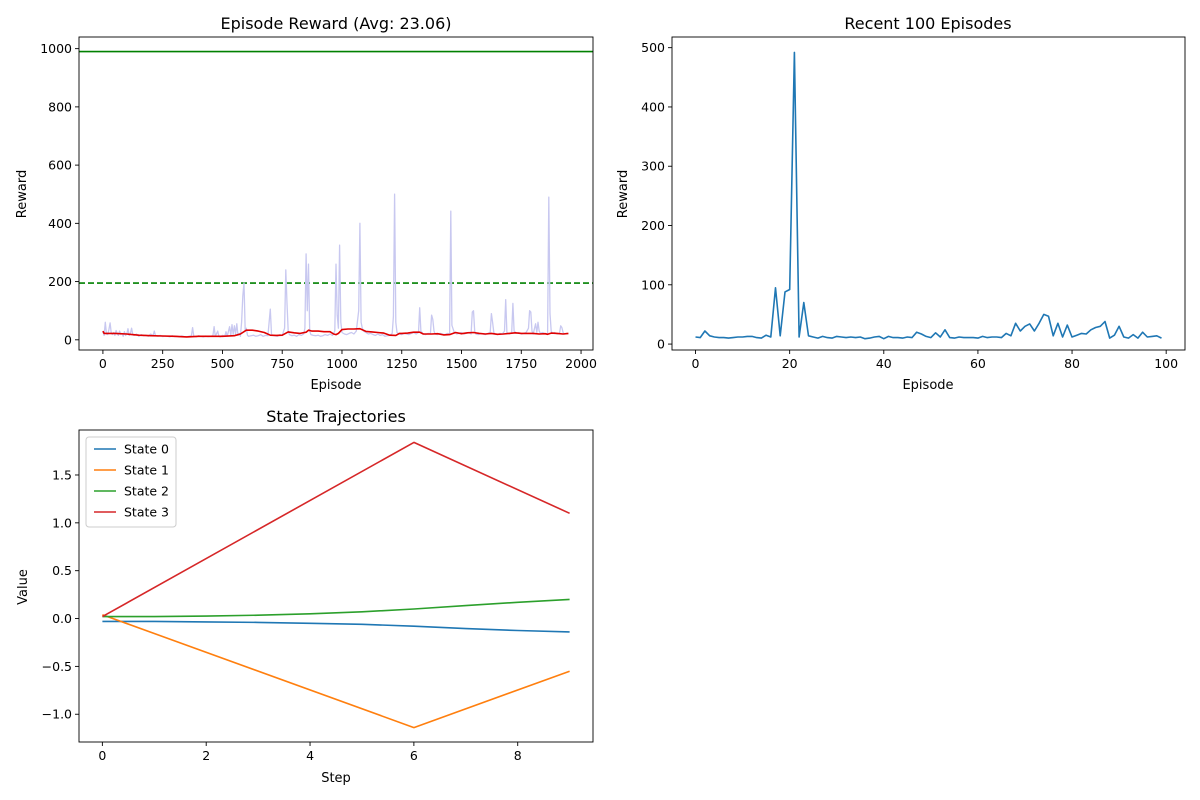 This screenshot has height=800, width=1200. What do you see at coordinates (581, 363) in the screenshot?
I see `x-tick-label: 2000` at bounding box center [581, 363].